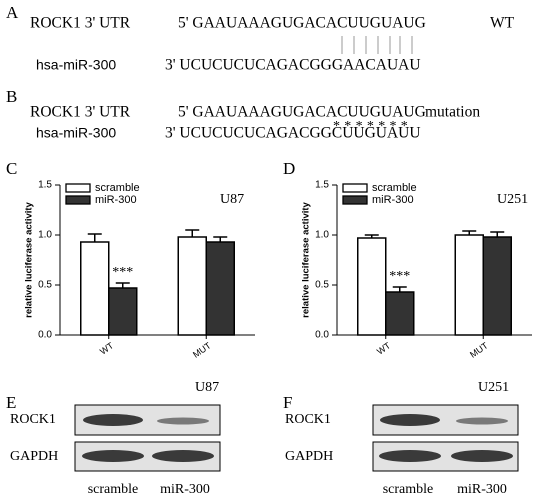  I want to click on mutation-marks: *******, so click(372, 126).